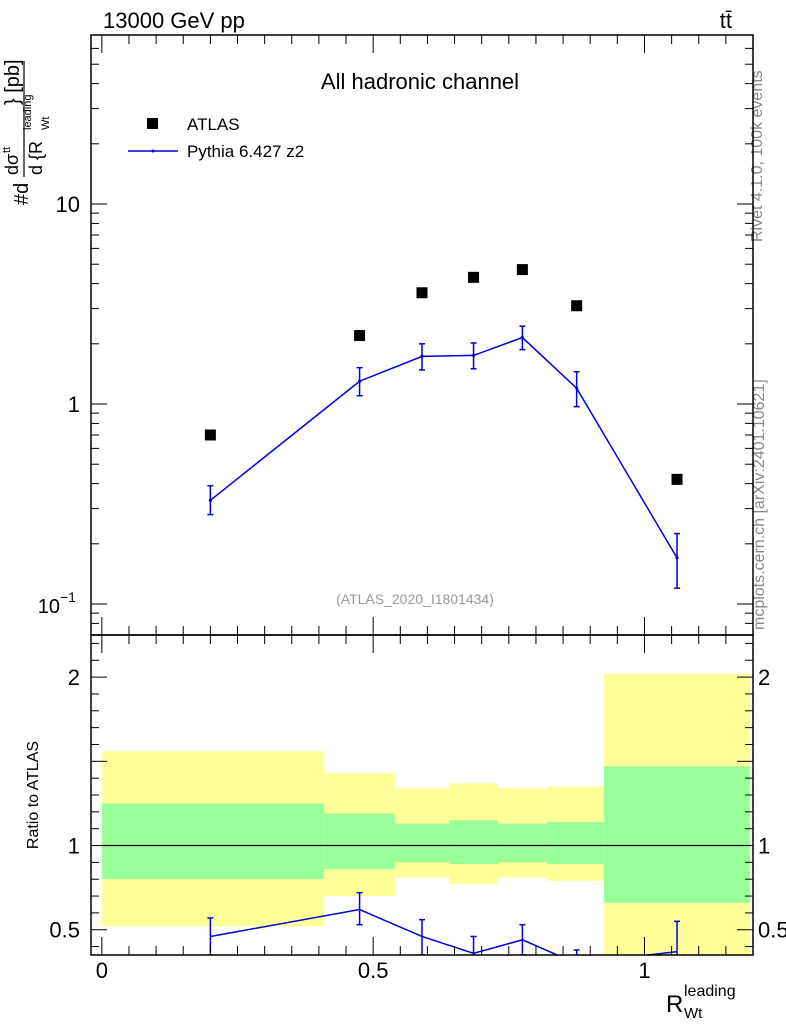 The image size is (786, 1024). I want to click on xlabel-base: R, so click(674, 1004).